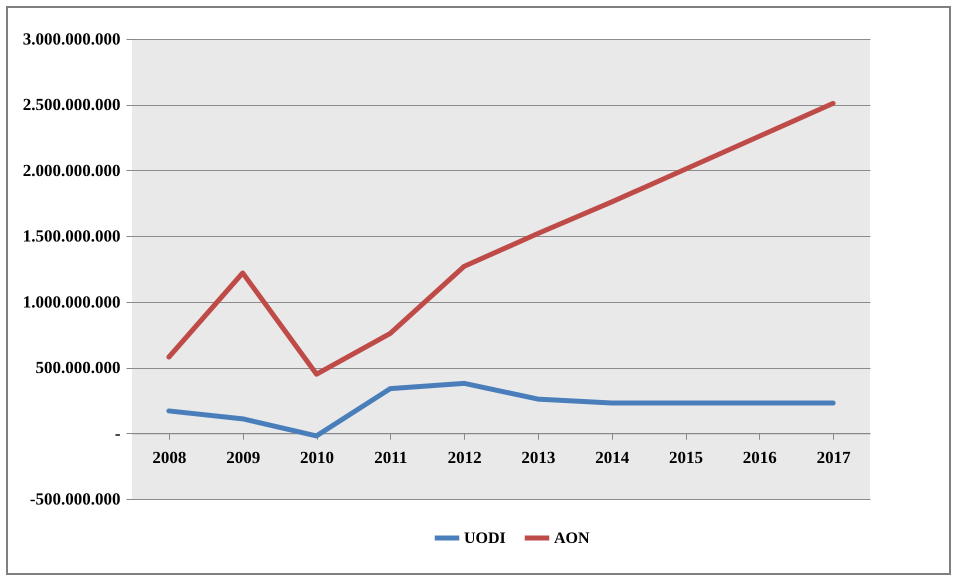 The height and width of the screenshot is (581, 957). What do you see at coordinates (538, 457) in the screenshot?
I see `x-tick-label: 2013` at bounding box center [538, 457].